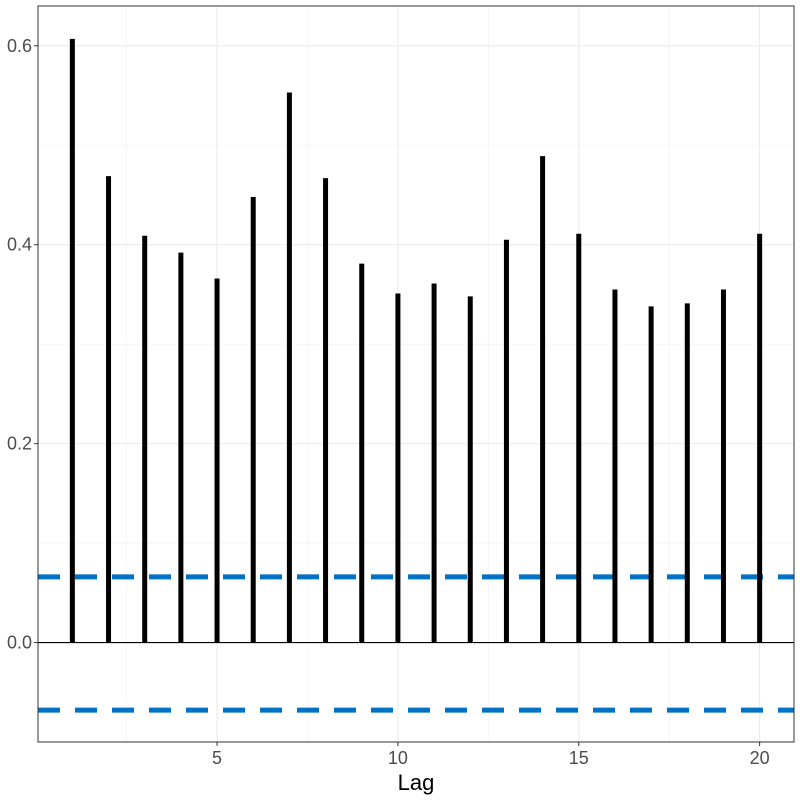 Image resolution: width=800 pixels, height=800 pixels. What do you see at coordinates (19, 444) in the screenshot?
I see `y-tick-label: 0.2` at bounding box center [19, 444].